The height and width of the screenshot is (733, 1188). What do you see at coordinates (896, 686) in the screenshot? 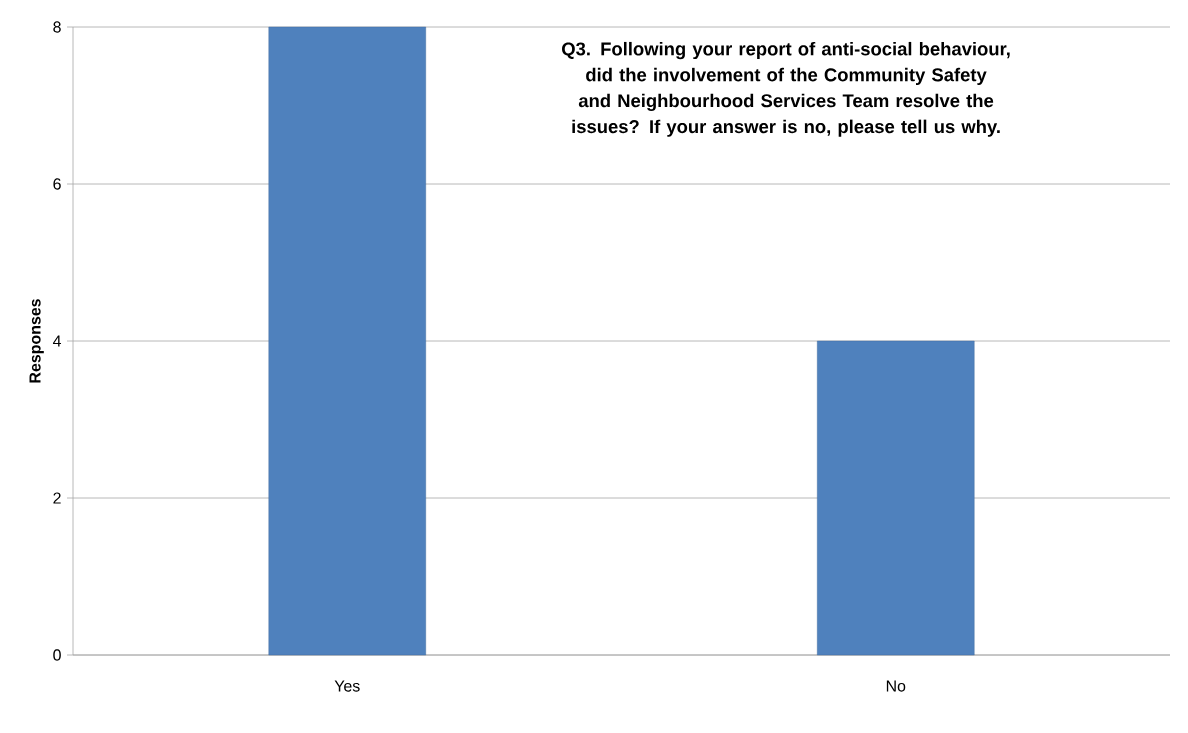
I see `x-tick-label: No` at bounding box center [896, 686].